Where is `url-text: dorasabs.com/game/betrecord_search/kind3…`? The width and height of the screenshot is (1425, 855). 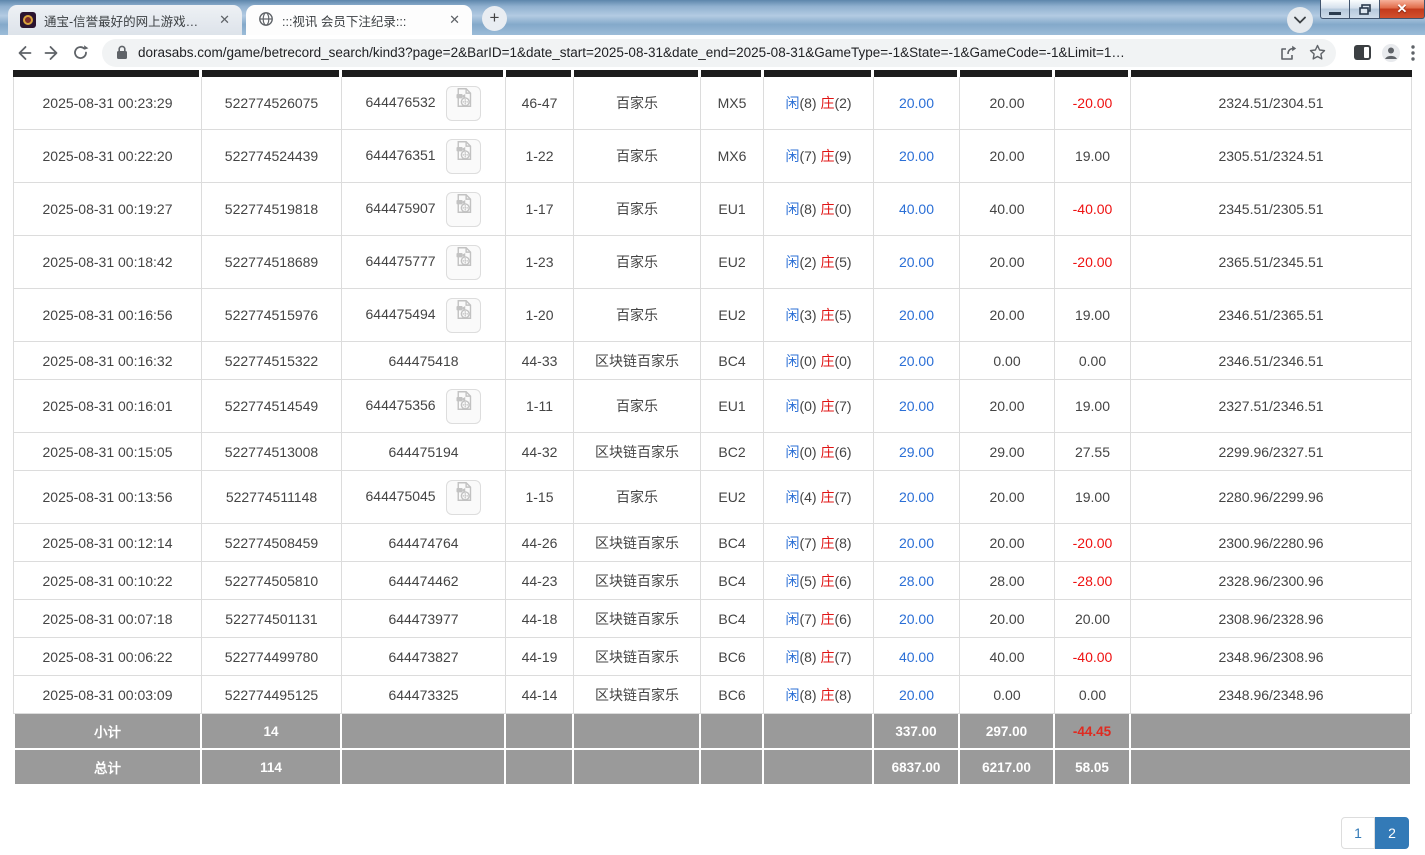 url-text: dorasabs.com/game/betrecord_search/kind3… is located at coordinates (631, 52).